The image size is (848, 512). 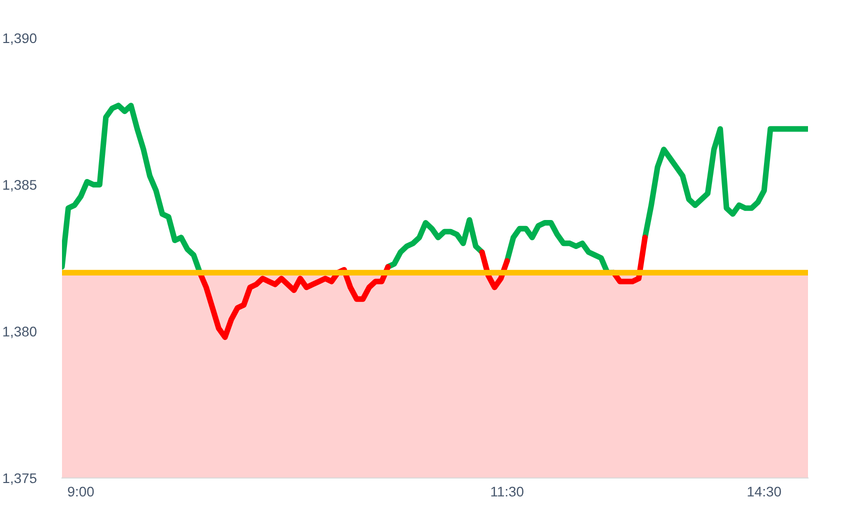 What do you see at coordinates (19, 39) in the screenshot?
I see `y-tick-label: 1,390` at bounding box center [19, 39].